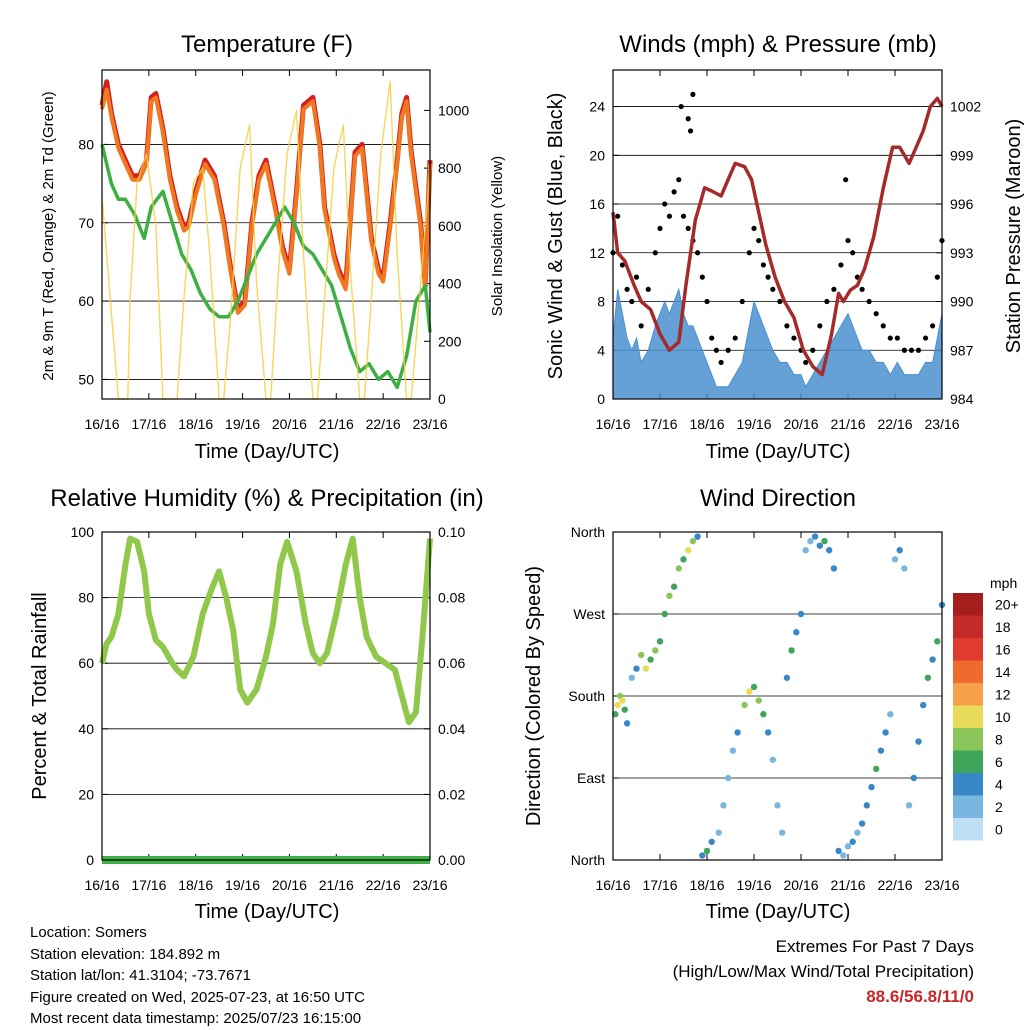  I want to click on temperature-xtick-label: 22/16, so click(383, 424).